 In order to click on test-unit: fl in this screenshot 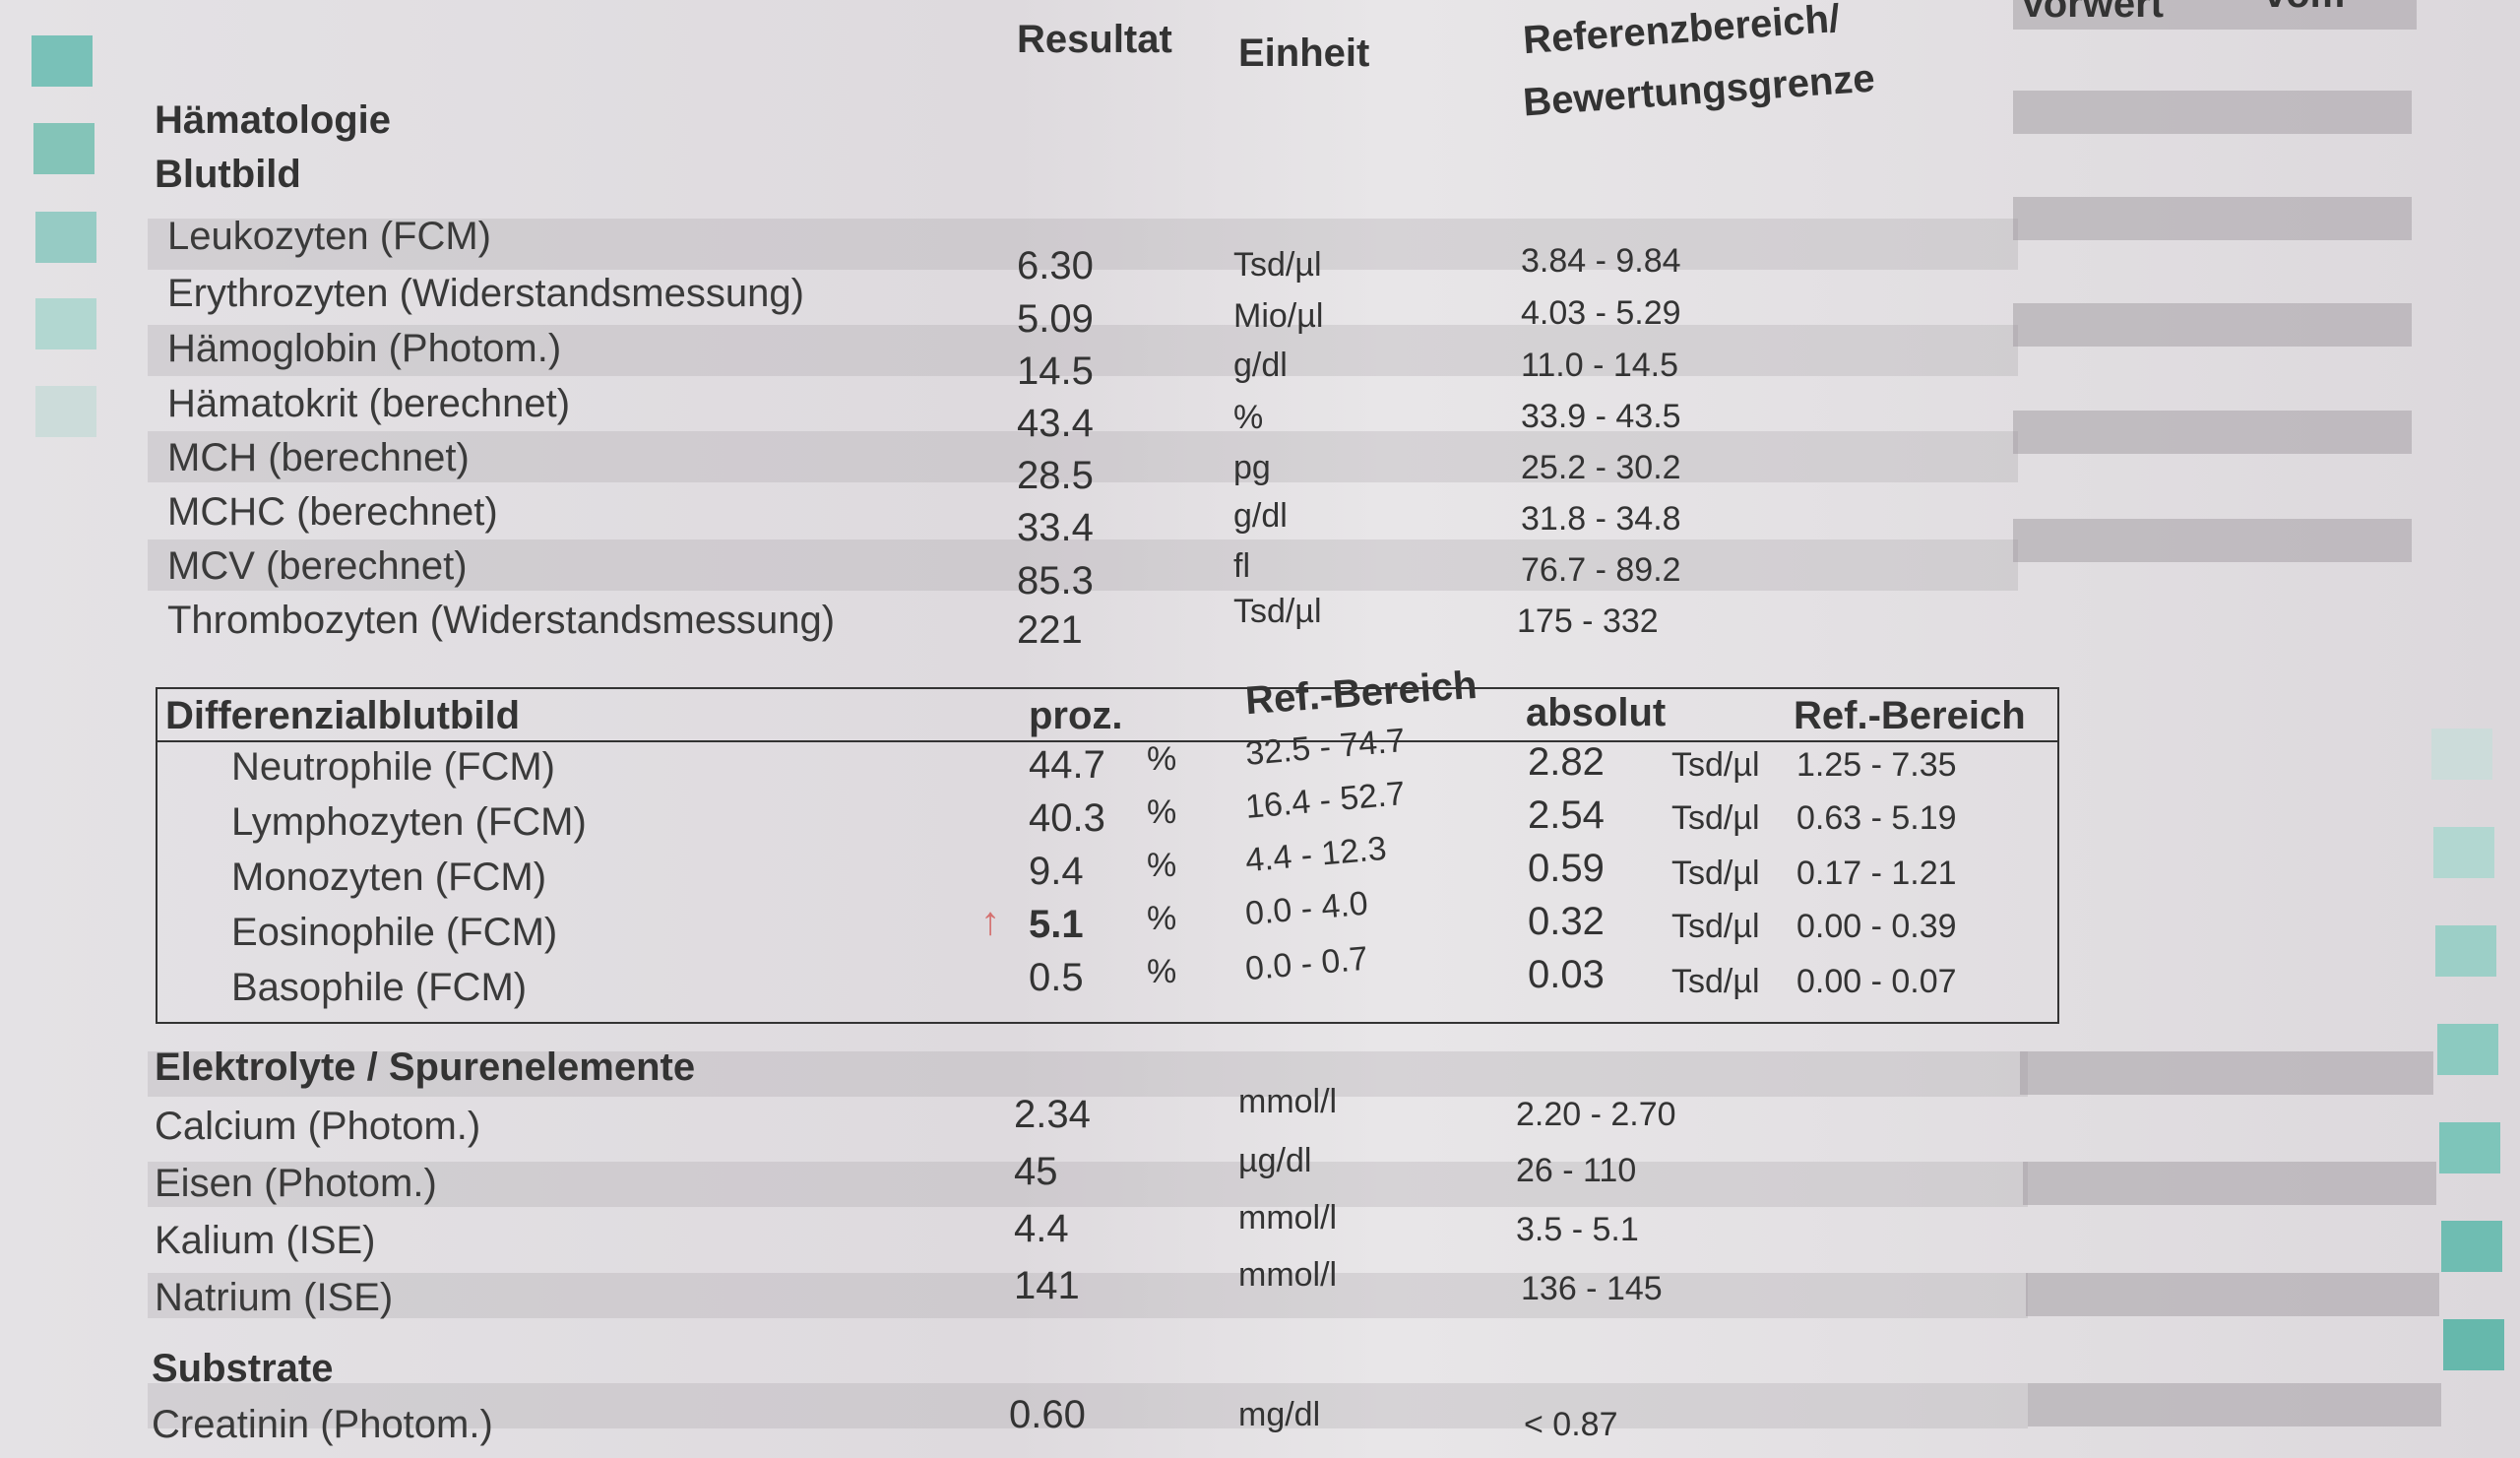, I will do `click(1241, 566)`.